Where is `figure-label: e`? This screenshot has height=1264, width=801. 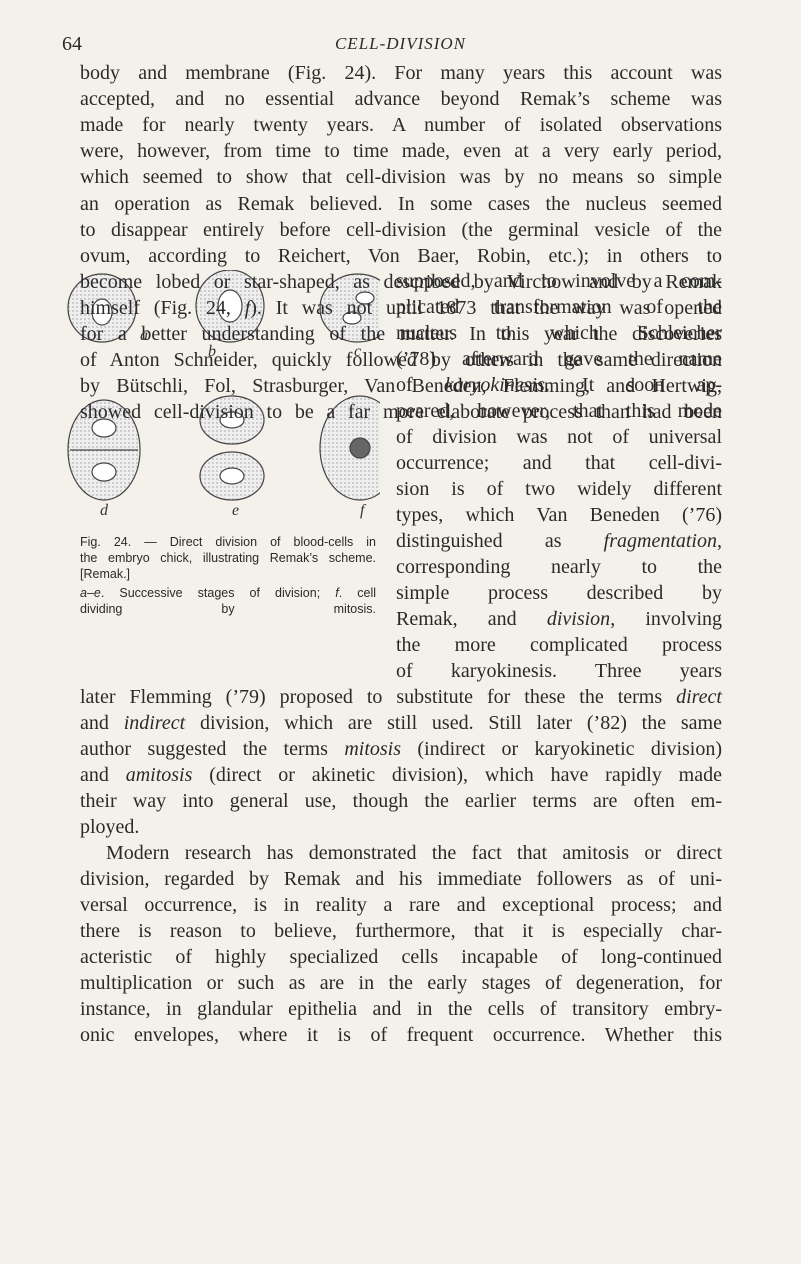
figure-label: e is located at coordinates (235, 510).